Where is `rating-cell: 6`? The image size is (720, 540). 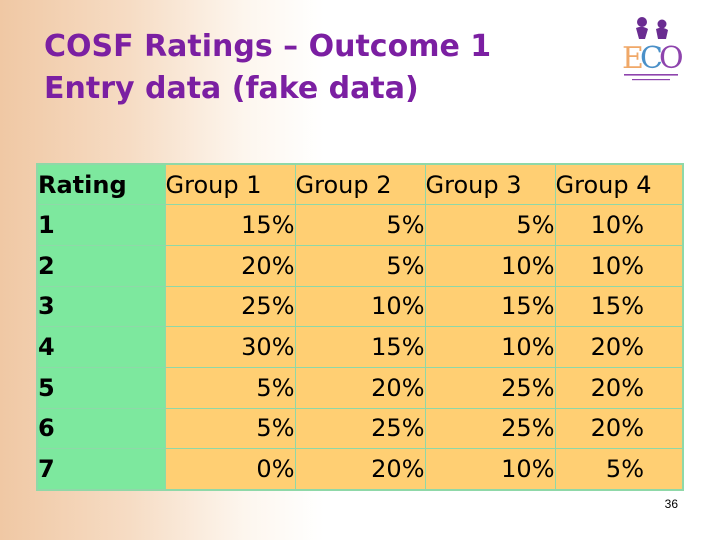 rating-cell: 6 is located at coordinates (101, 428).